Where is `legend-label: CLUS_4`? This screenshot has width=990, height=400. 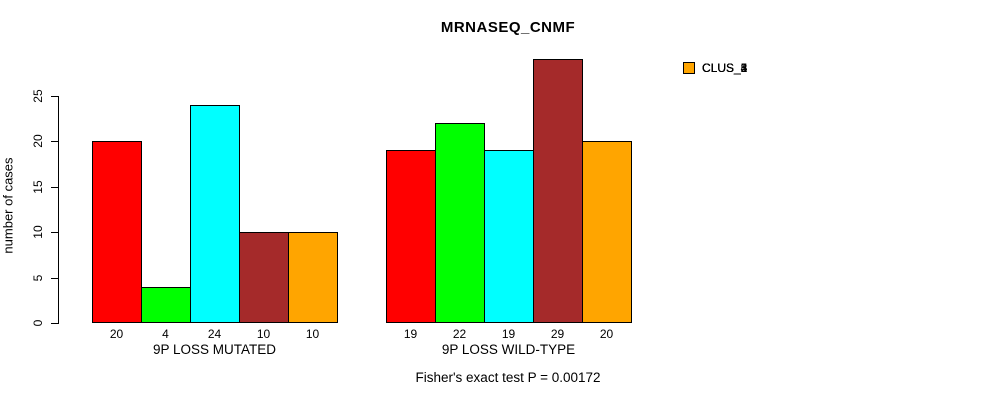
legend-label: CLUS_4 is located at coordinates (725, 68).